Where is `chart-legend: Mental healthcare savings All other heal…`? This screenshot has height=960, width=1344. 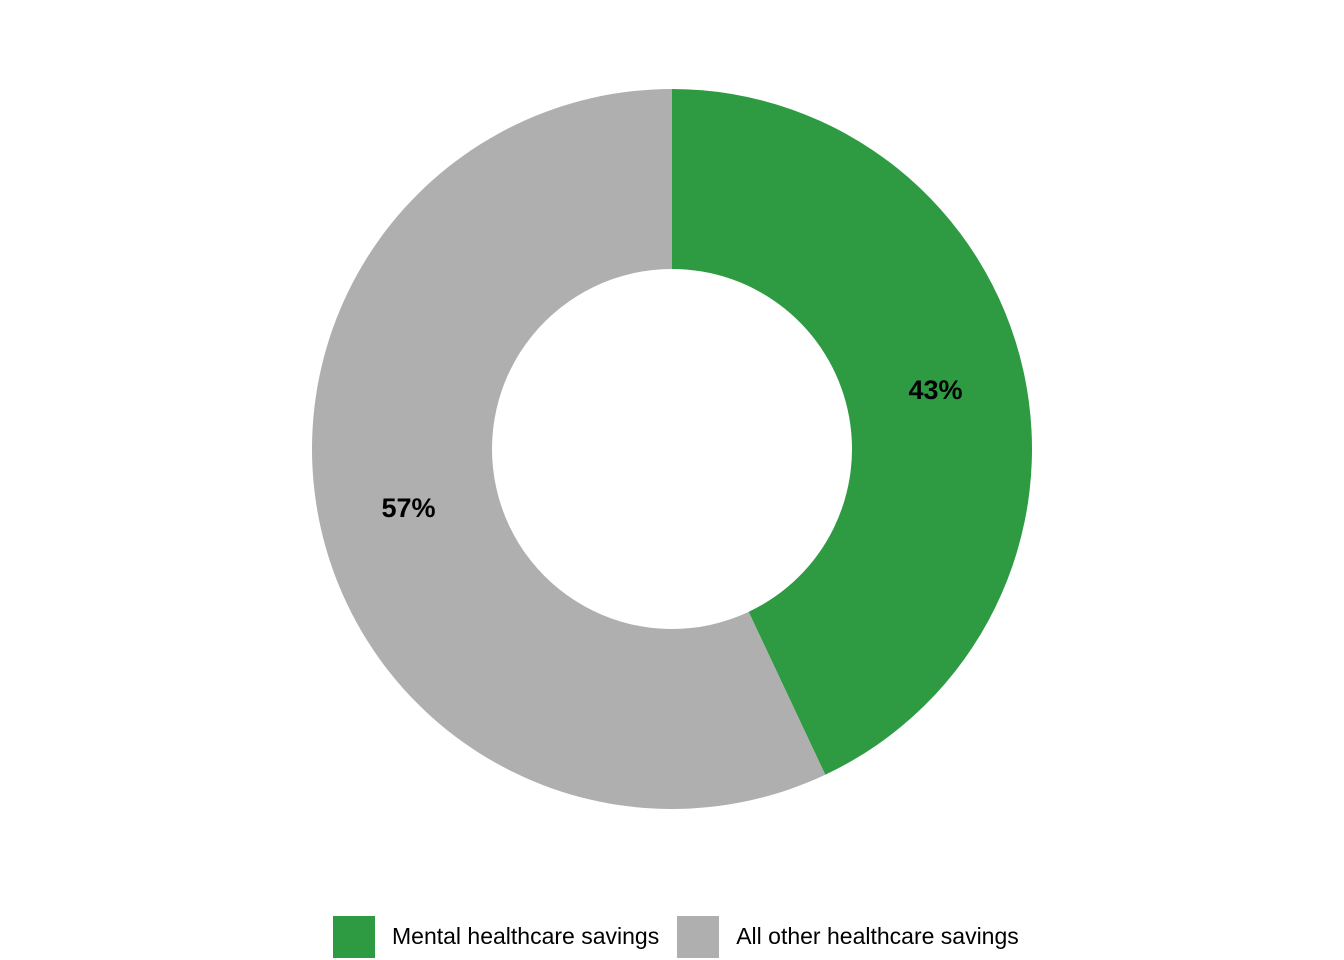 chart-legend: Mental healthcare savings All other heal… is located at coordinates (685, 936).